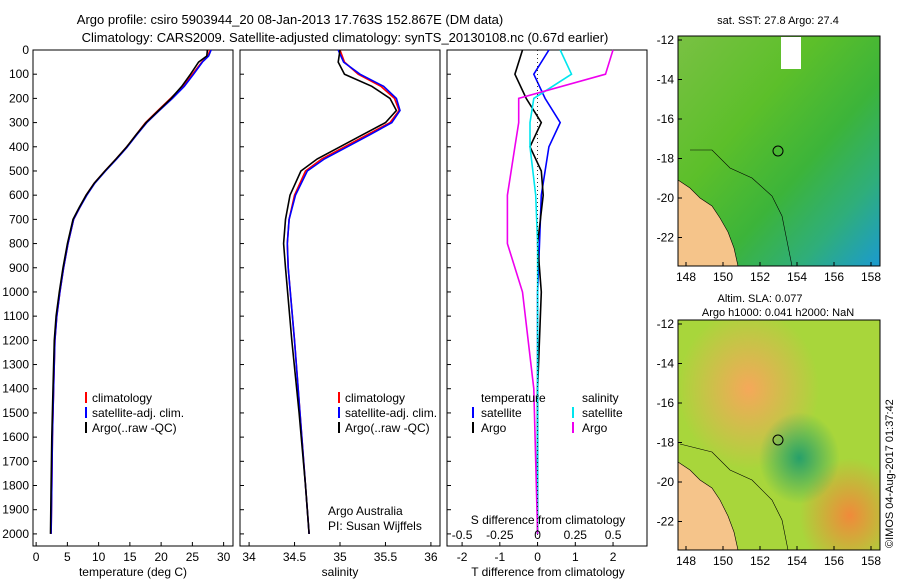  What do you see at coordinates (15, 413) in the screenshot?
I see `depth-tick-label: 1500` at bounding box center [15, 413].